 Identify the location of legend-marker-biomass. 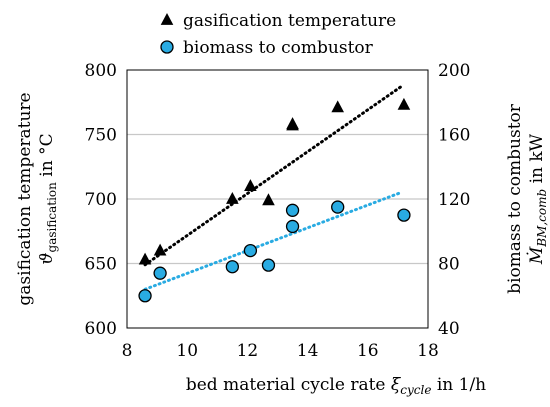
(167, 47).